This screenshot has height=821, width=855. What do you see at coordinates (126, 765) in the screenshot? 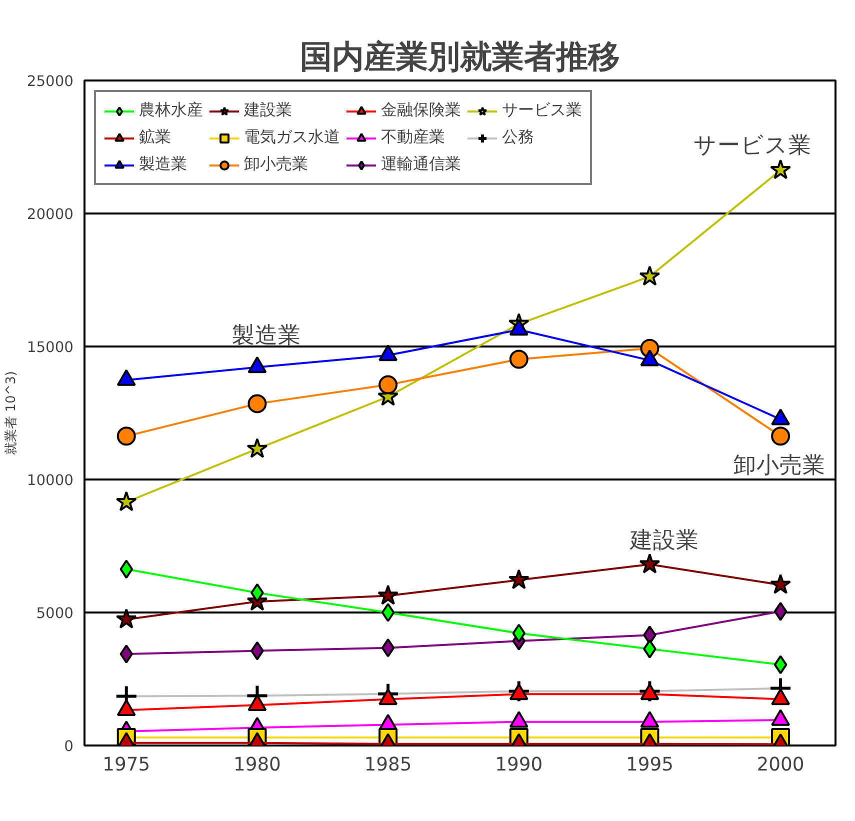
I see `x-tick-label: 1975` at bounding box center [126, 765].